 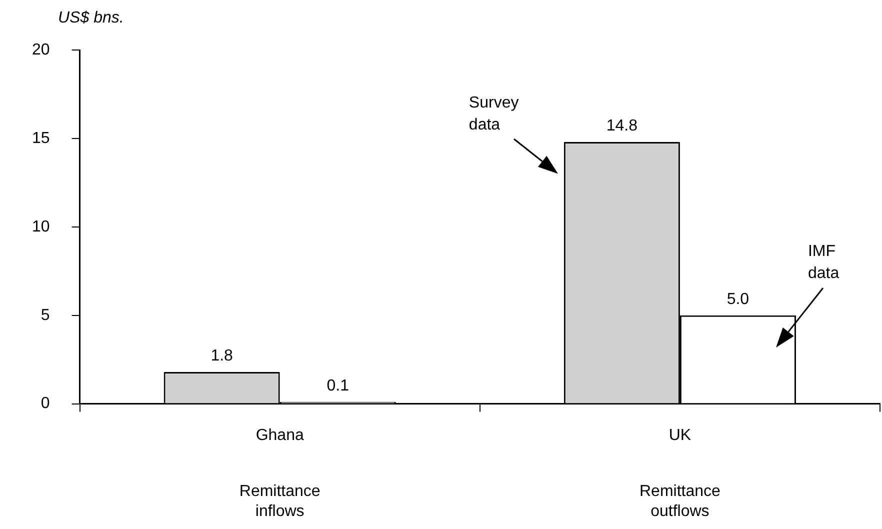 I want to click on y-tick-label: 20, so click(x=41, y=49).